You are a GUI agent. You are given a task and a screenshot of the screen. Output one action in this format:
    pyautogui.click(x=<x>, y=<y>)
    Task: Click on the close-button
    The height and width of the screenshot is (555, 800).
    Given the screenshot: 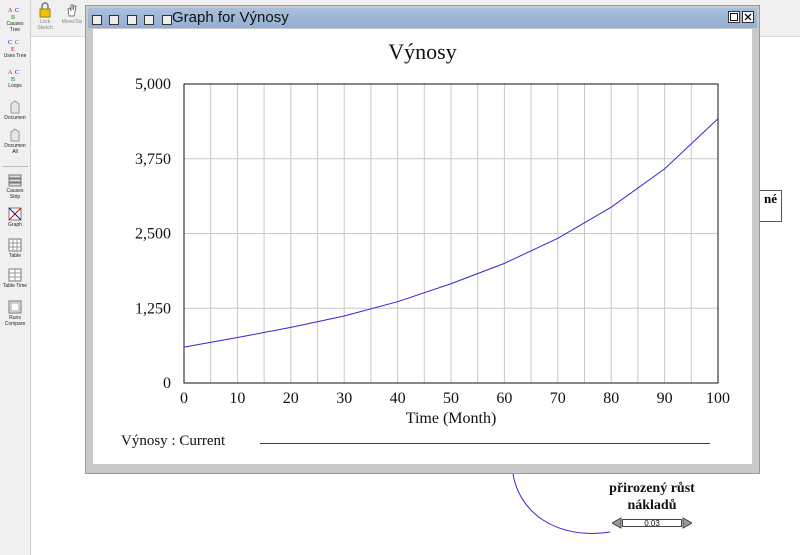 What is the action you would take?
    pyautogui.click(x=748, y=17)
    